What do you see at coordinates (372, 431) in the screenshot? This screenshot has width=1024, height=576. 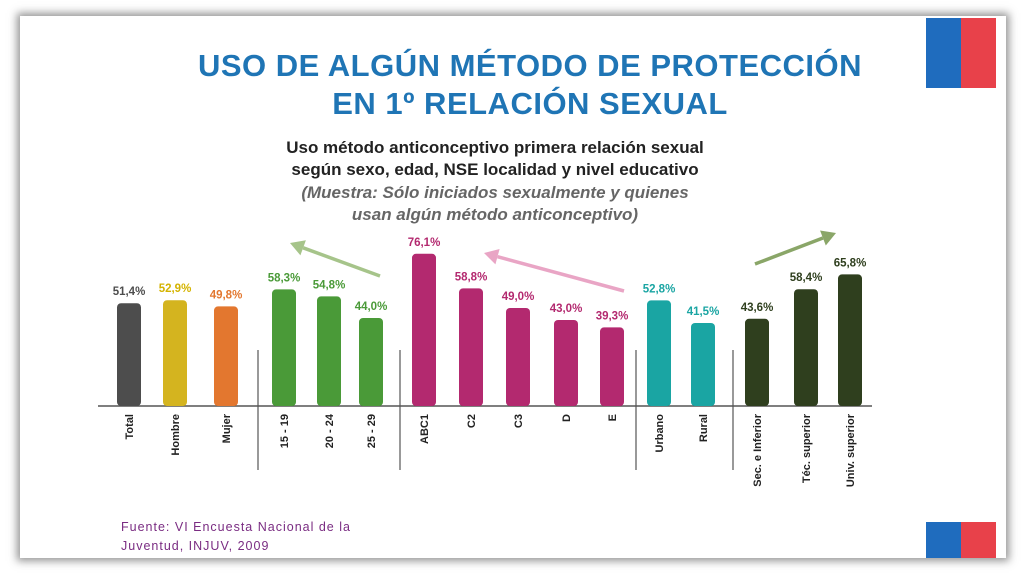 I see `x-tick-label: 25 - 29` at bounding box center [372, 431].